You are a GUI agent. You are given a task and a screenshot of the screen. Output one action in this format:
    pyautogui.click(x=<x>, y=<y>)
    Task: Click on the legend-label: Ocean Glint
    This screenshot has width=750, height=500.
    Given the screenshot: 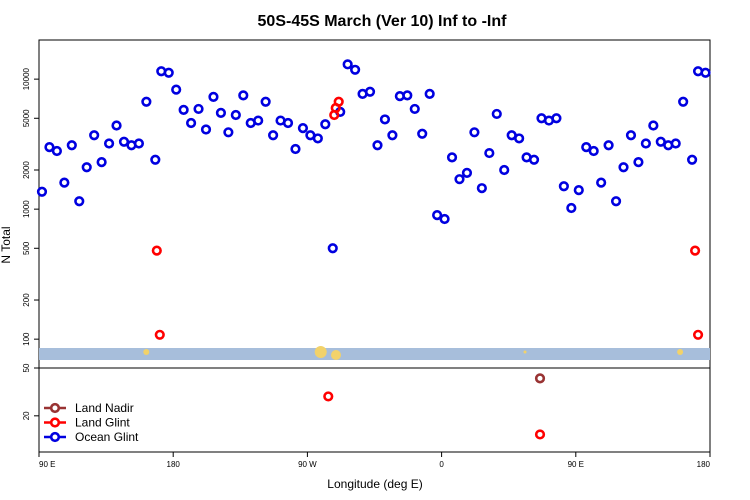 What is the action you would take?
    pyautogui.click(x=107, y=437)
    